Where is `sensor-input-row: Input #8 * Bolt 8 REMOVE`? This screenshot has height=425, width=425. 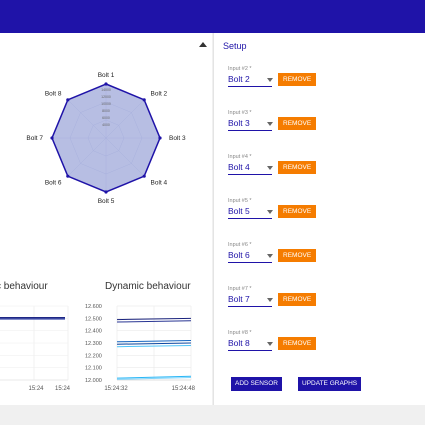
sensor-input-row: Input #8 * Bolt 8 REMOVE is located at coordinates (318, 345).